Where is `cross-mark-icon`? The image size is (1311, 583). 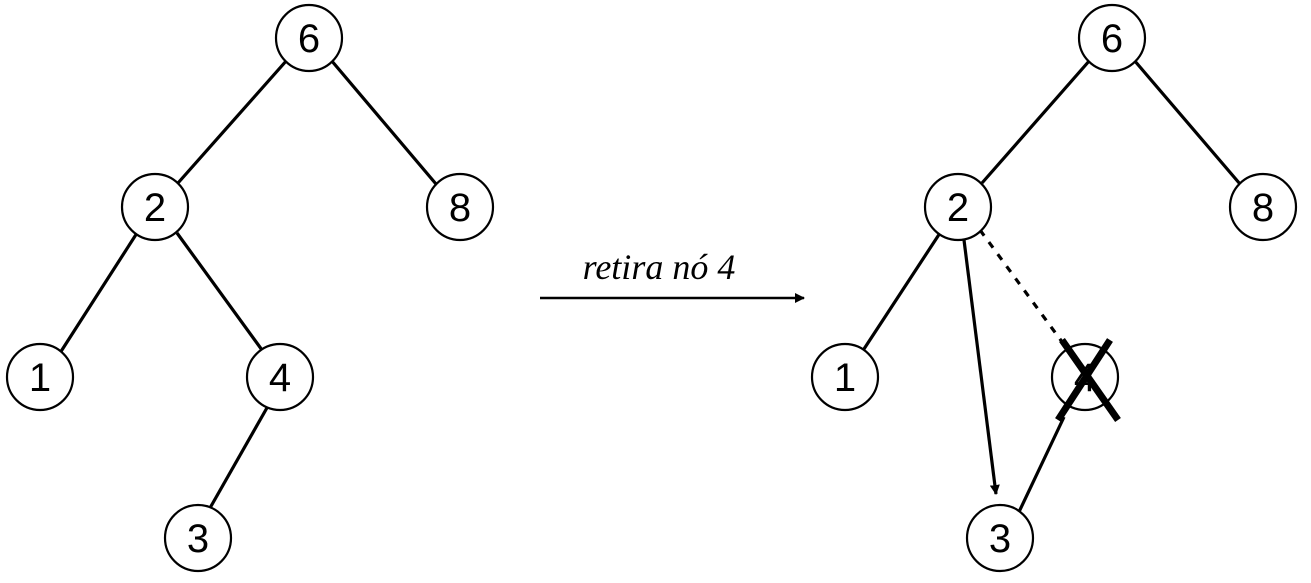
cross-mark-icon is located at coordinates (1088, 380).